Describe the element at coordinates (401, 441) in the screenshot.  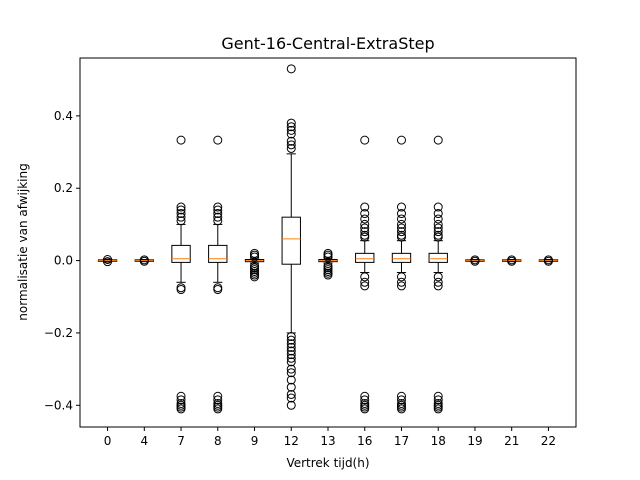
I see `x-tick-label: 17` at that location.